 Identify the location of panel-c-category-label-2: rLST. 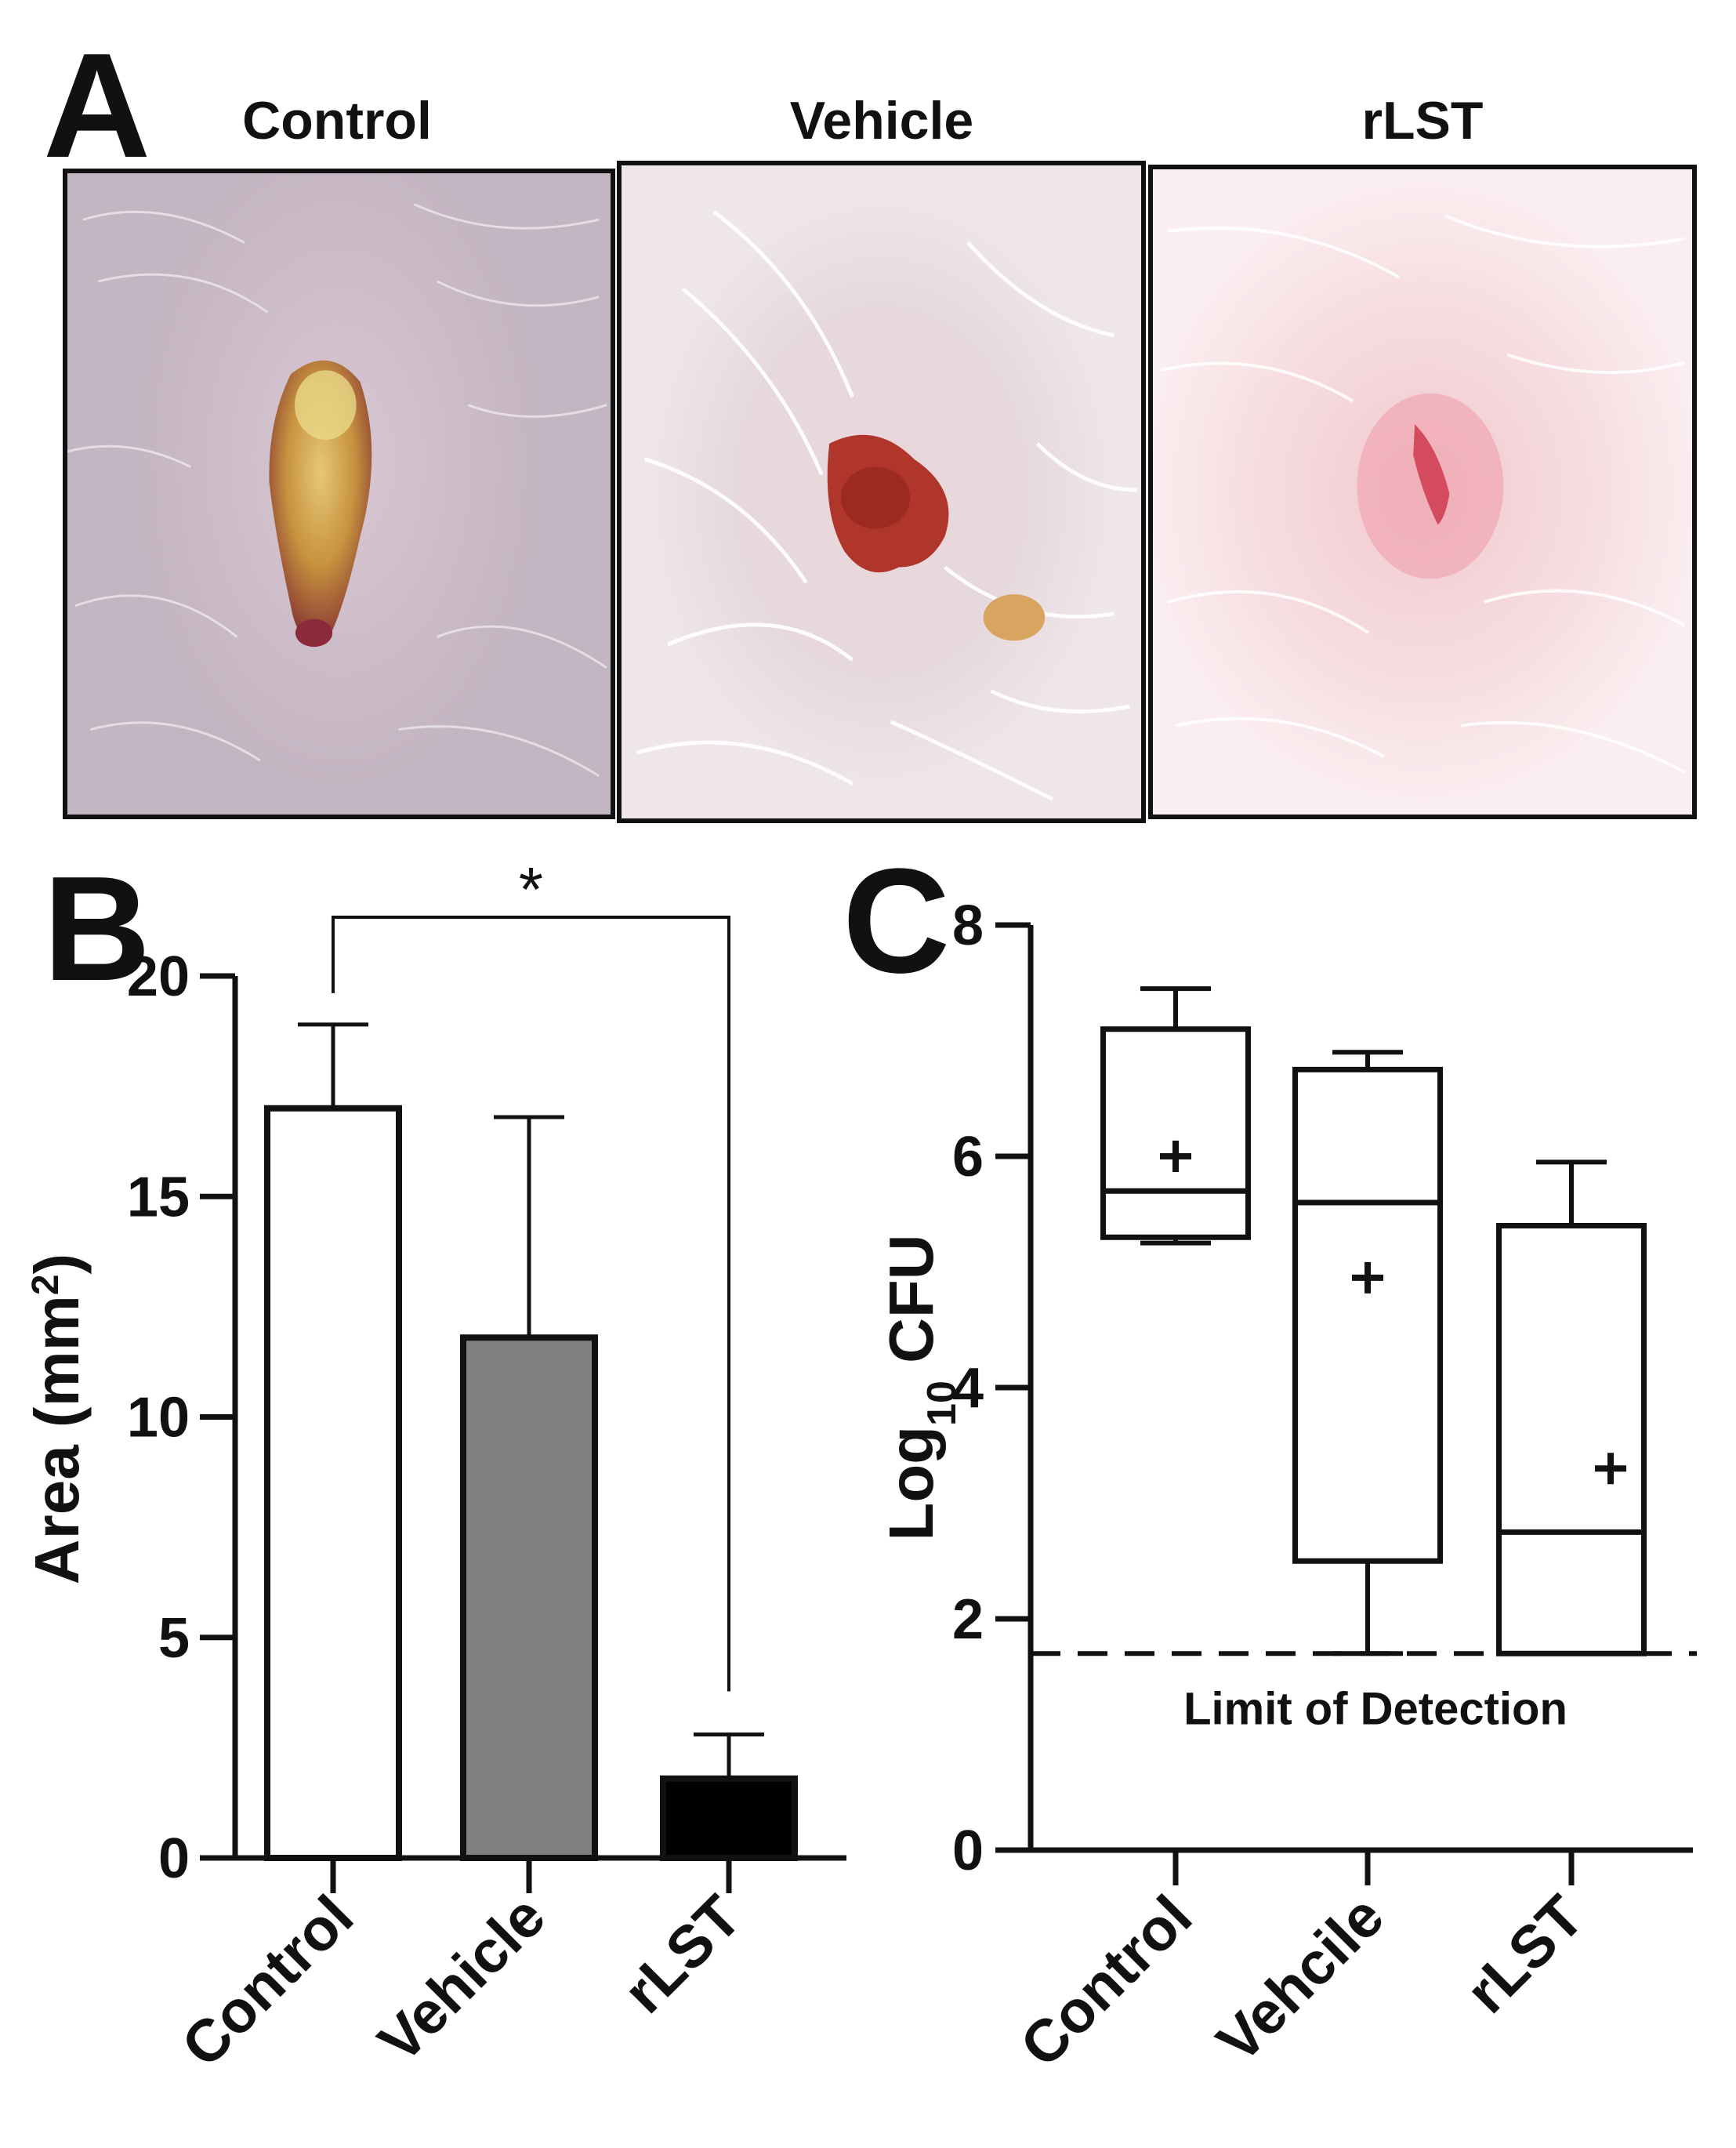
(1524, 1954).